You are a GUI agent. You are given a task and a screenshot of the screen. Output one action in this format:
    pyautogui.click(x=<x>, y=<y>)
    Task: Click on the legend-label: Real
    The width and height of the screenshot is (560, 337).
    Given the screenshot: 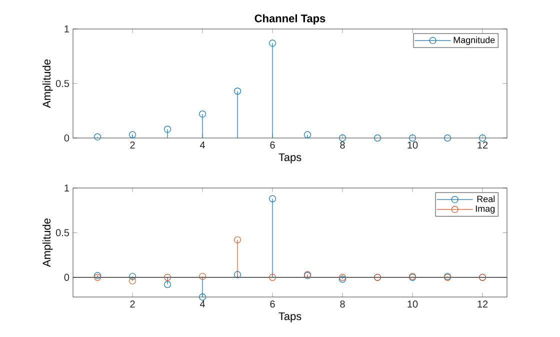 What is the action you would take?
    pyautogui.click(x=486, y=199)
    